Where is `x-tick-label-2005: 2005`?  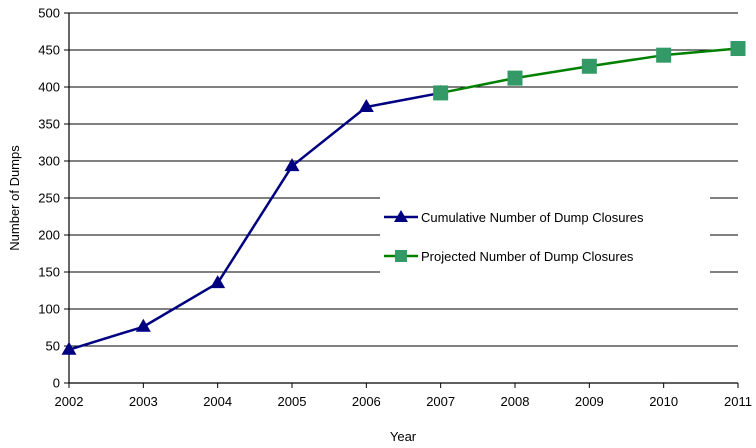
x-tick-label-2005: 2005 is located at coordinates (292, 401).